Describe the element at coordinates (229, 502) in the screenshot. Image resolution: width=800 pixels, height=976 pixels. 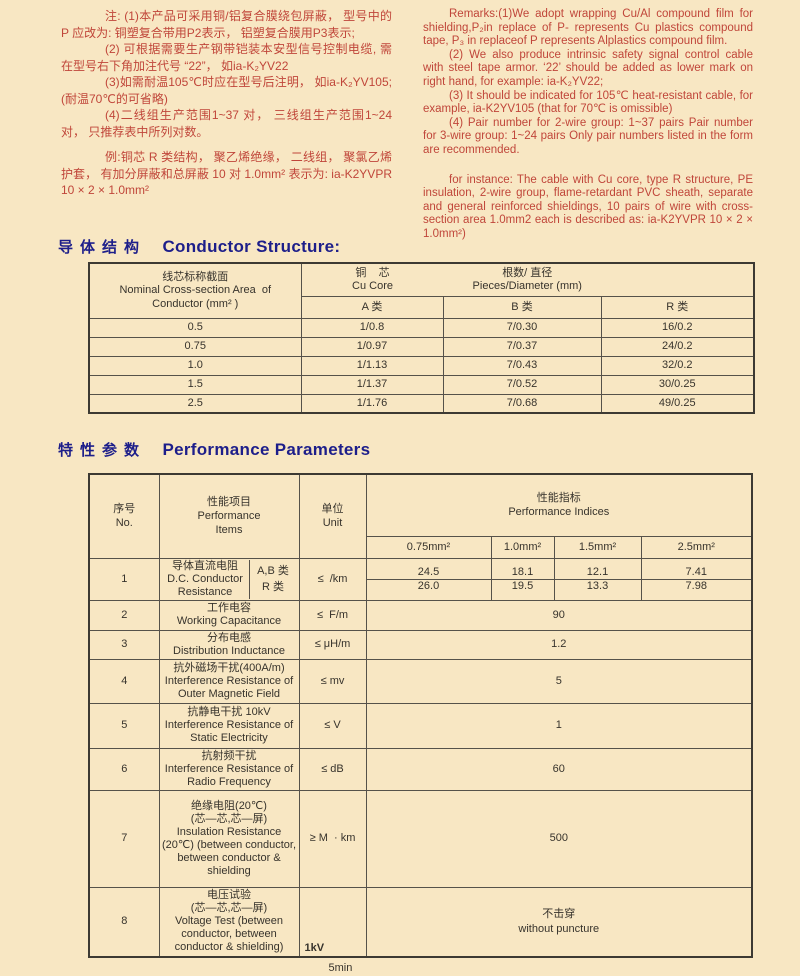
I see `items-header-zh: 性能项目` at that location.